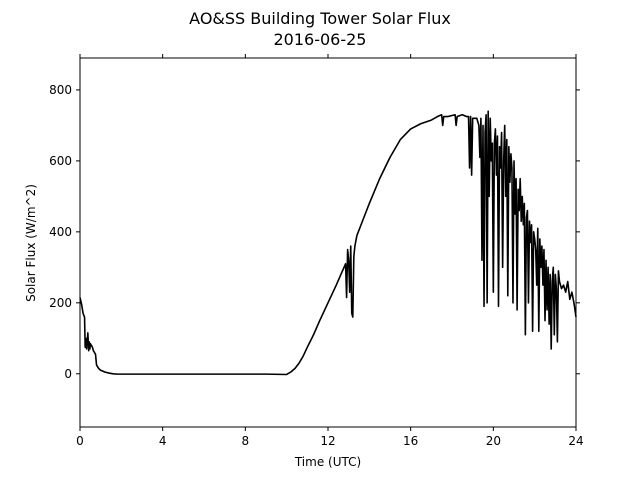  Describe the element at coordinates (80, 441) in the screenshot. I see `x-tick-label: 0` at that location.